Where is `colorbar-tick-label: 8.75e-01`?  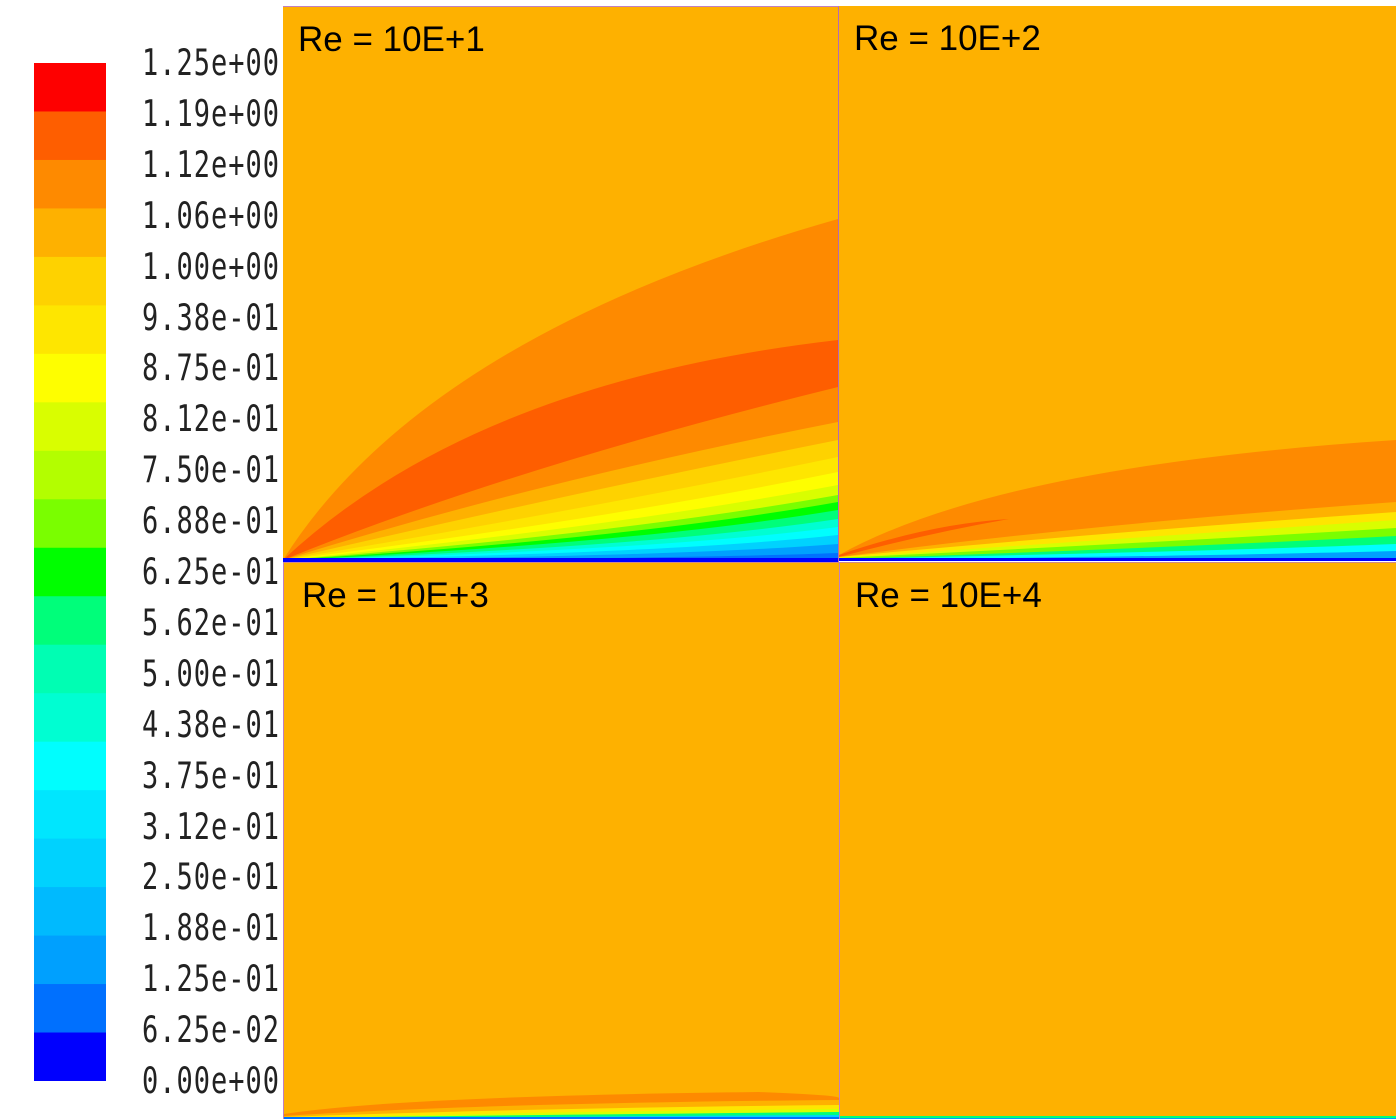 colorbar-tick-label: 8.75e-01 is located at coordinates (211, 368).